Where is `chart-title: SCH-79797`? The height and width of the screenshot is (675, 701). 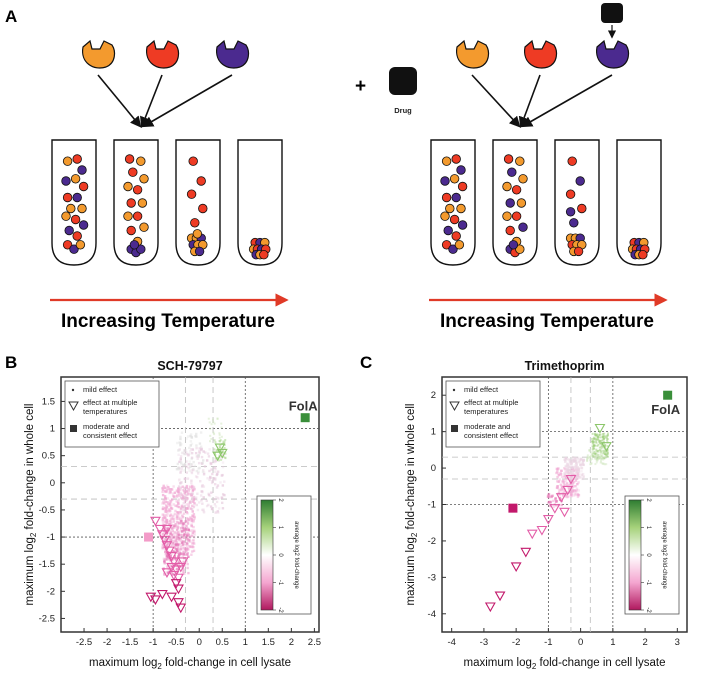 chart-title: SCH-79797 is located at coordinates (189, 366).